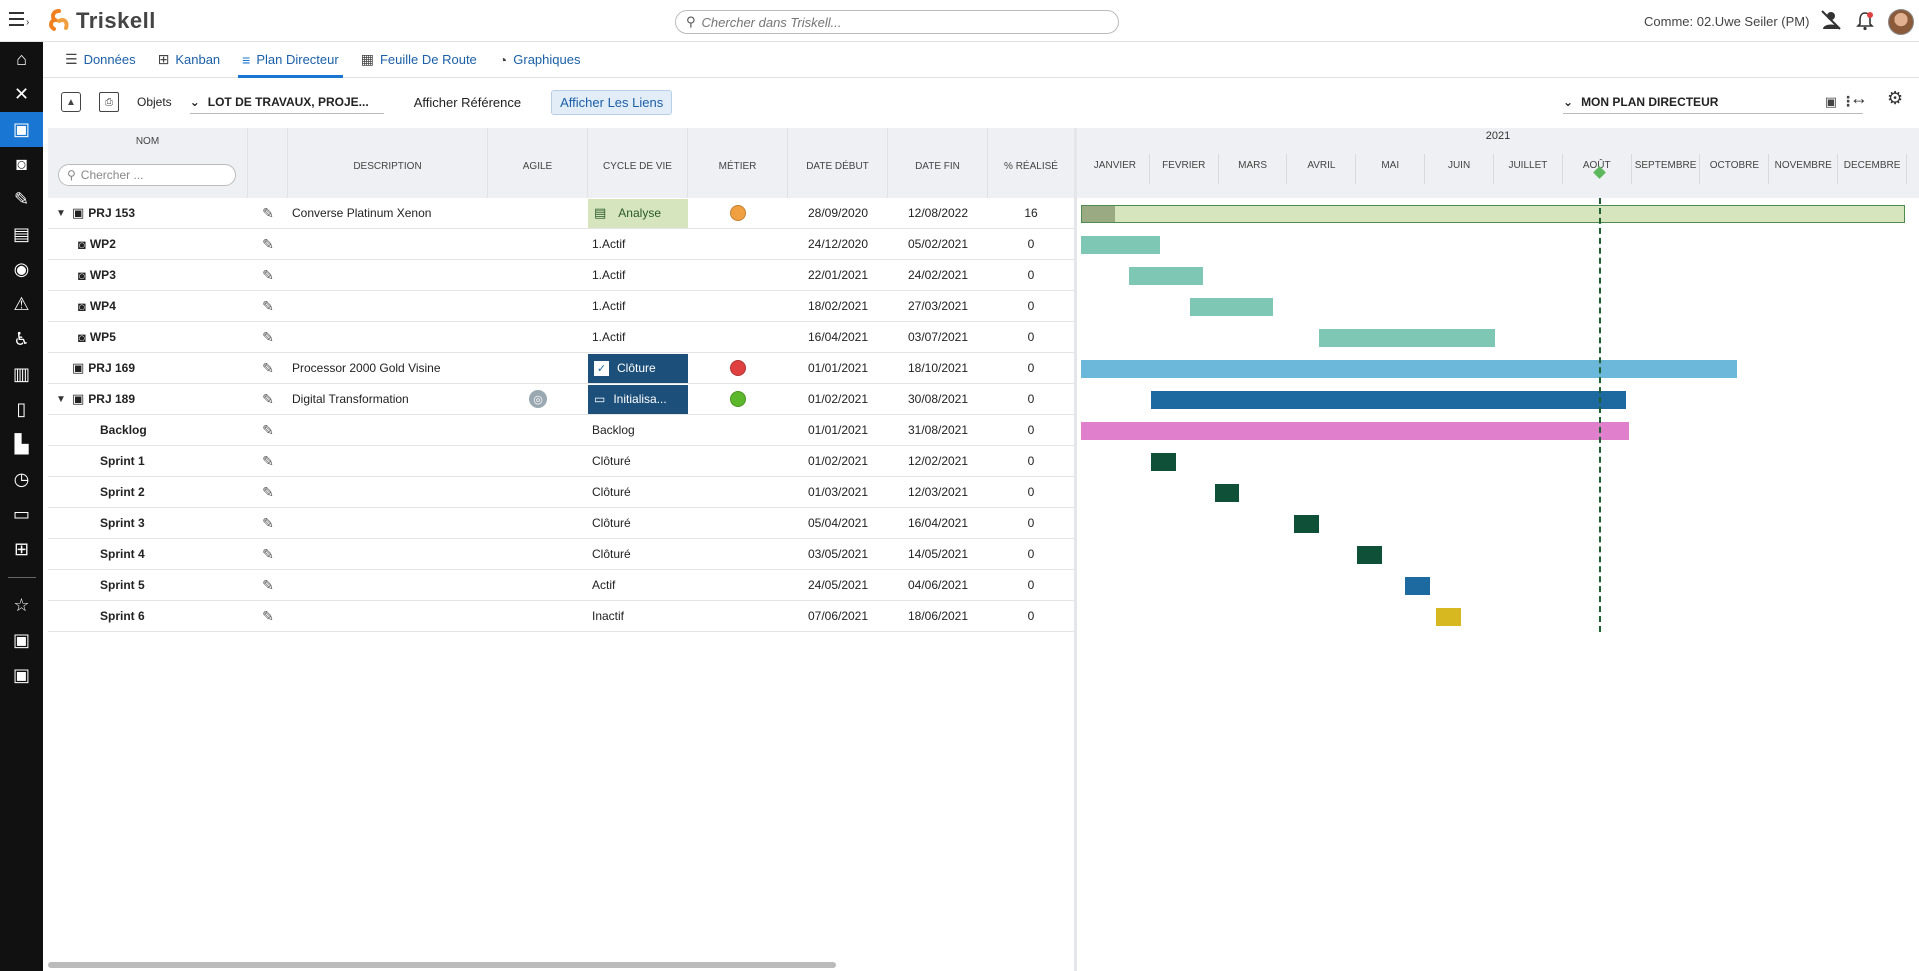 The height and width of the screenshot is (971, 1919). What do you see at coordinates (97, 244) in the screenshot?
I see `row-name-cell: ◙ WP2` at bounding box center [97, 244].